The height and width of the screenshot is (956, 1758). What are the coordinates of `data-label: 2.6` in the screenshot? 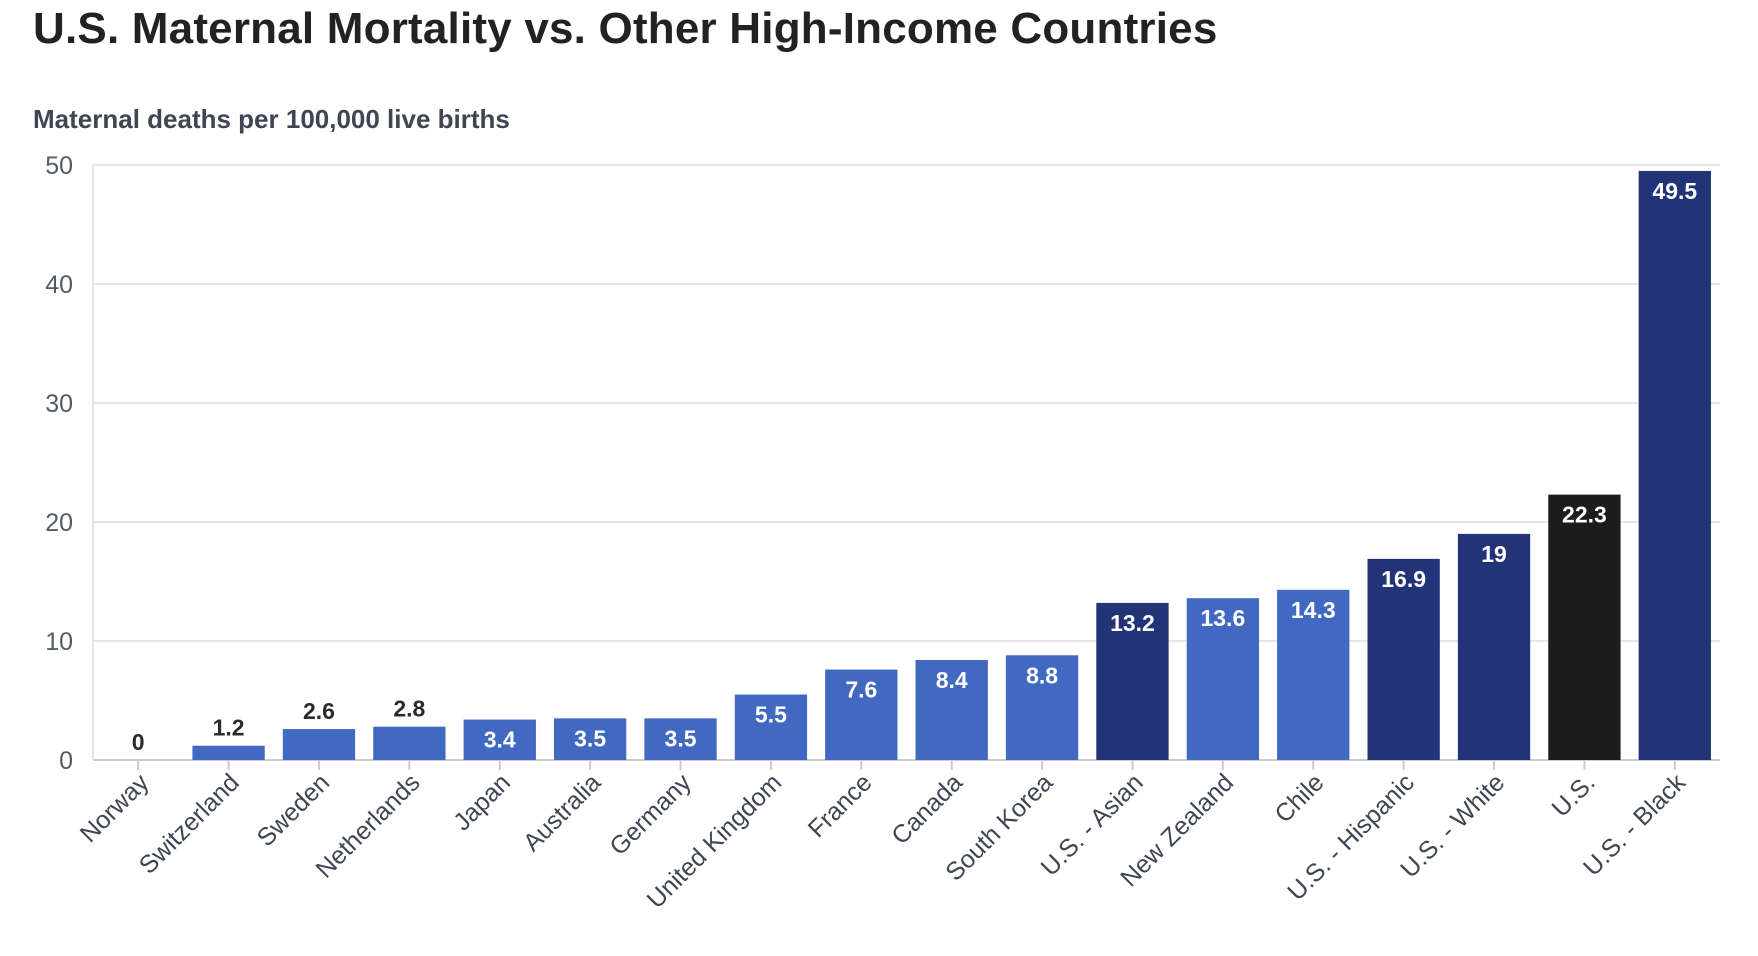 It's located at (319, 711).